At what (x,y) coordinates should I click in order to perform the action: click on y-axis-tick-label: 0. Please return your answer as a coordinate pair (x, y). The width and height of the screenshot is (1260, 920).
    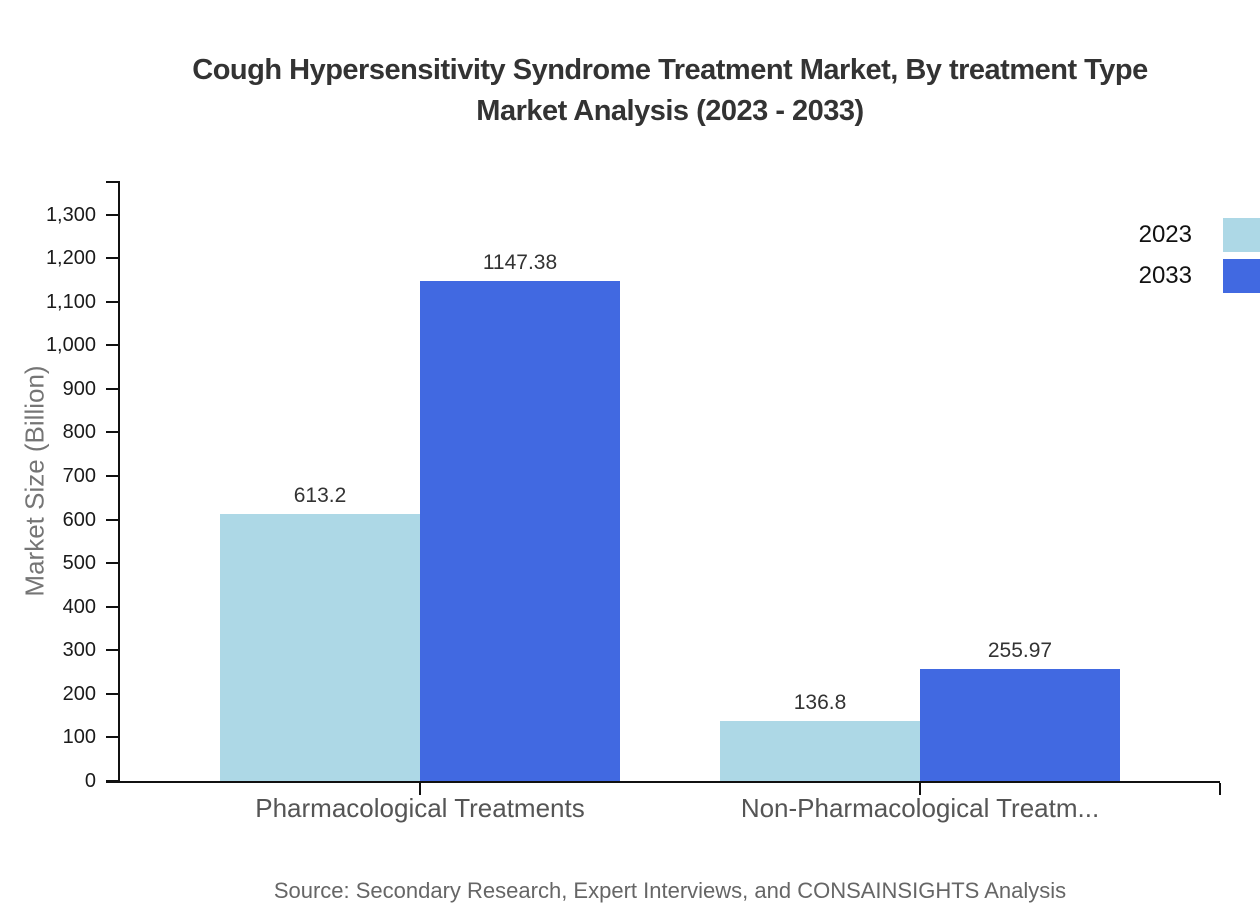
    Looking at the image, I should click on (90, 781).